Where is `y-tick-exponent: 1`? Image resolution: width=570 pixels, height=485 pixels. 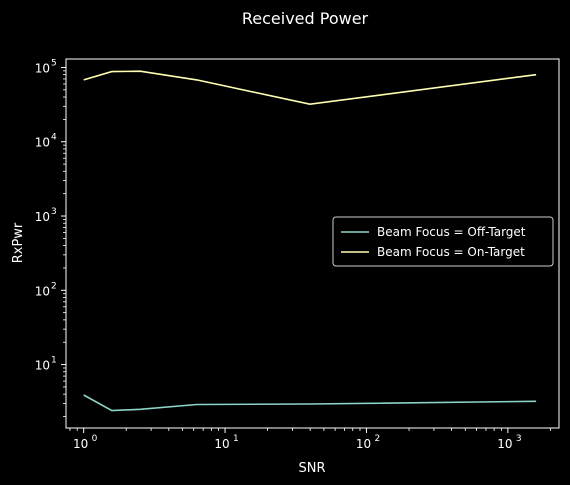
y-tick-exponent: 1 is located at coordinates (54, 361).